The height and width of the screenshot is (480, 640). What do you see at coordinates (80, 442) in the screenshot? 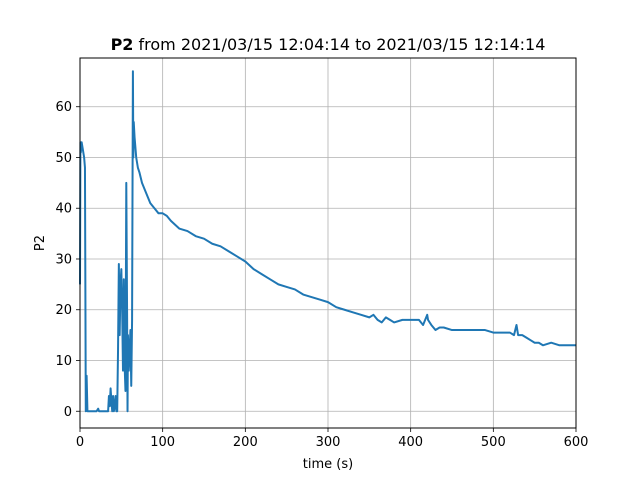
I see `x-tick-label: 0` at bounding box center [80, 442].